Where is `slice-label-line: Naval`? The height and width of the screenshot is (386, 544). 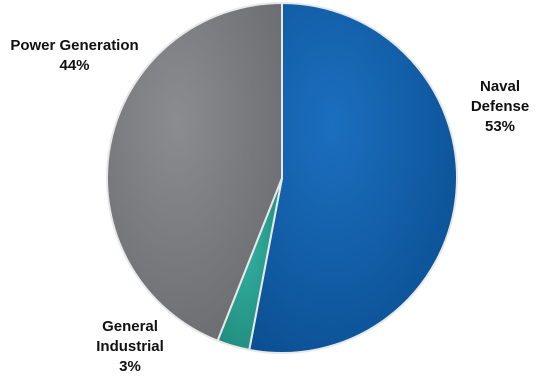
slice-label-line: Naval is located at coordinates (500, 86).